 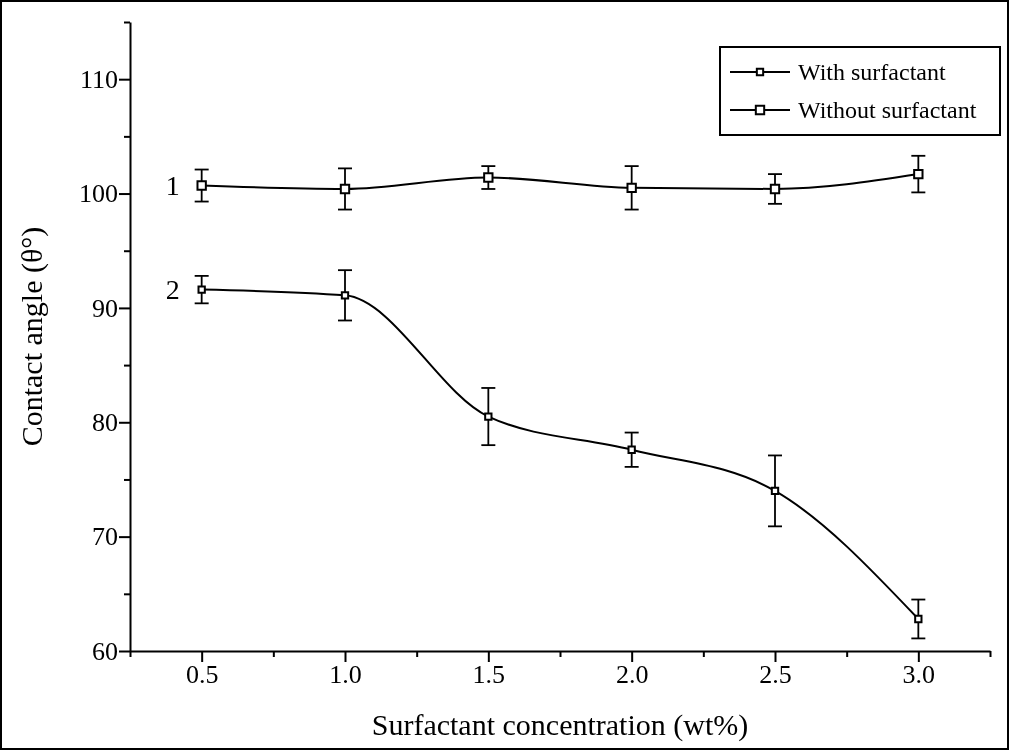 I want to click on annotation: 1, so click(x=172, y=186).